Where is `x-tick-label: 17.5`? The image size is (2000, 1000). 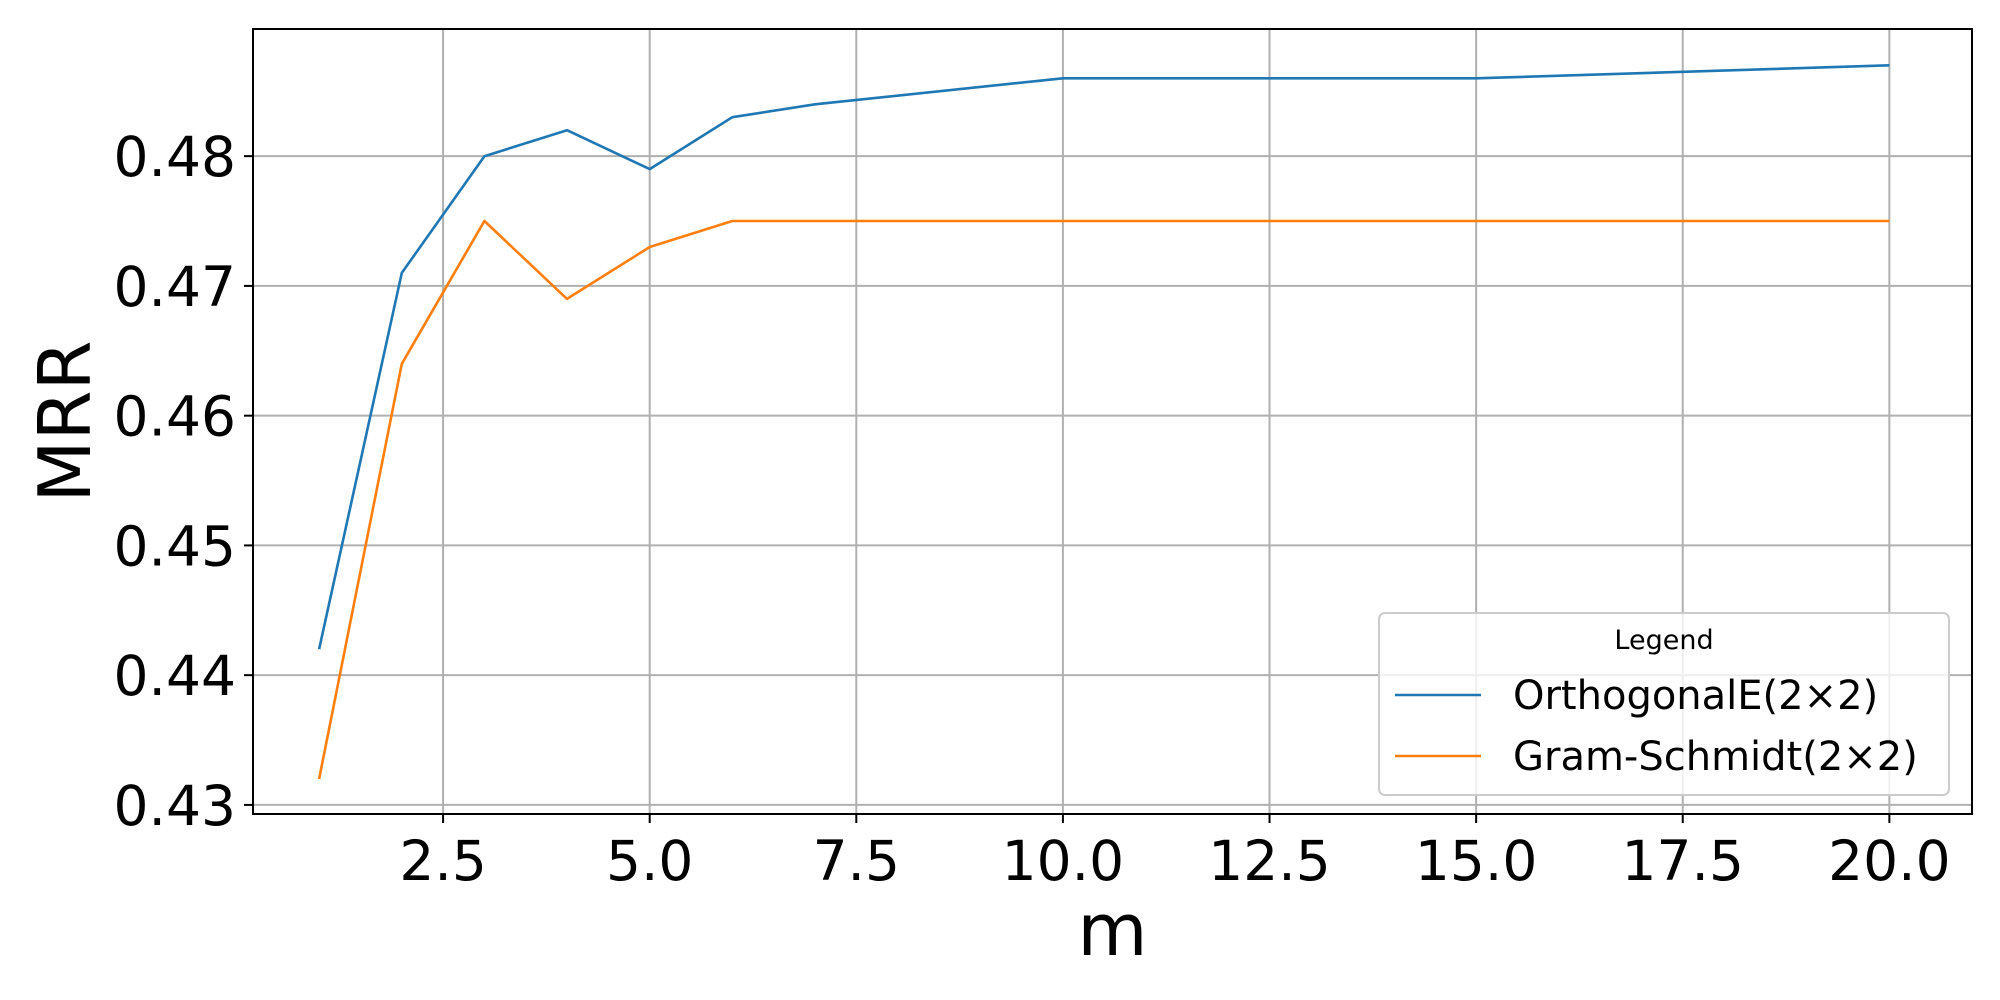
x-tick-label: 17.5 is located at coordinates (1683, 861).